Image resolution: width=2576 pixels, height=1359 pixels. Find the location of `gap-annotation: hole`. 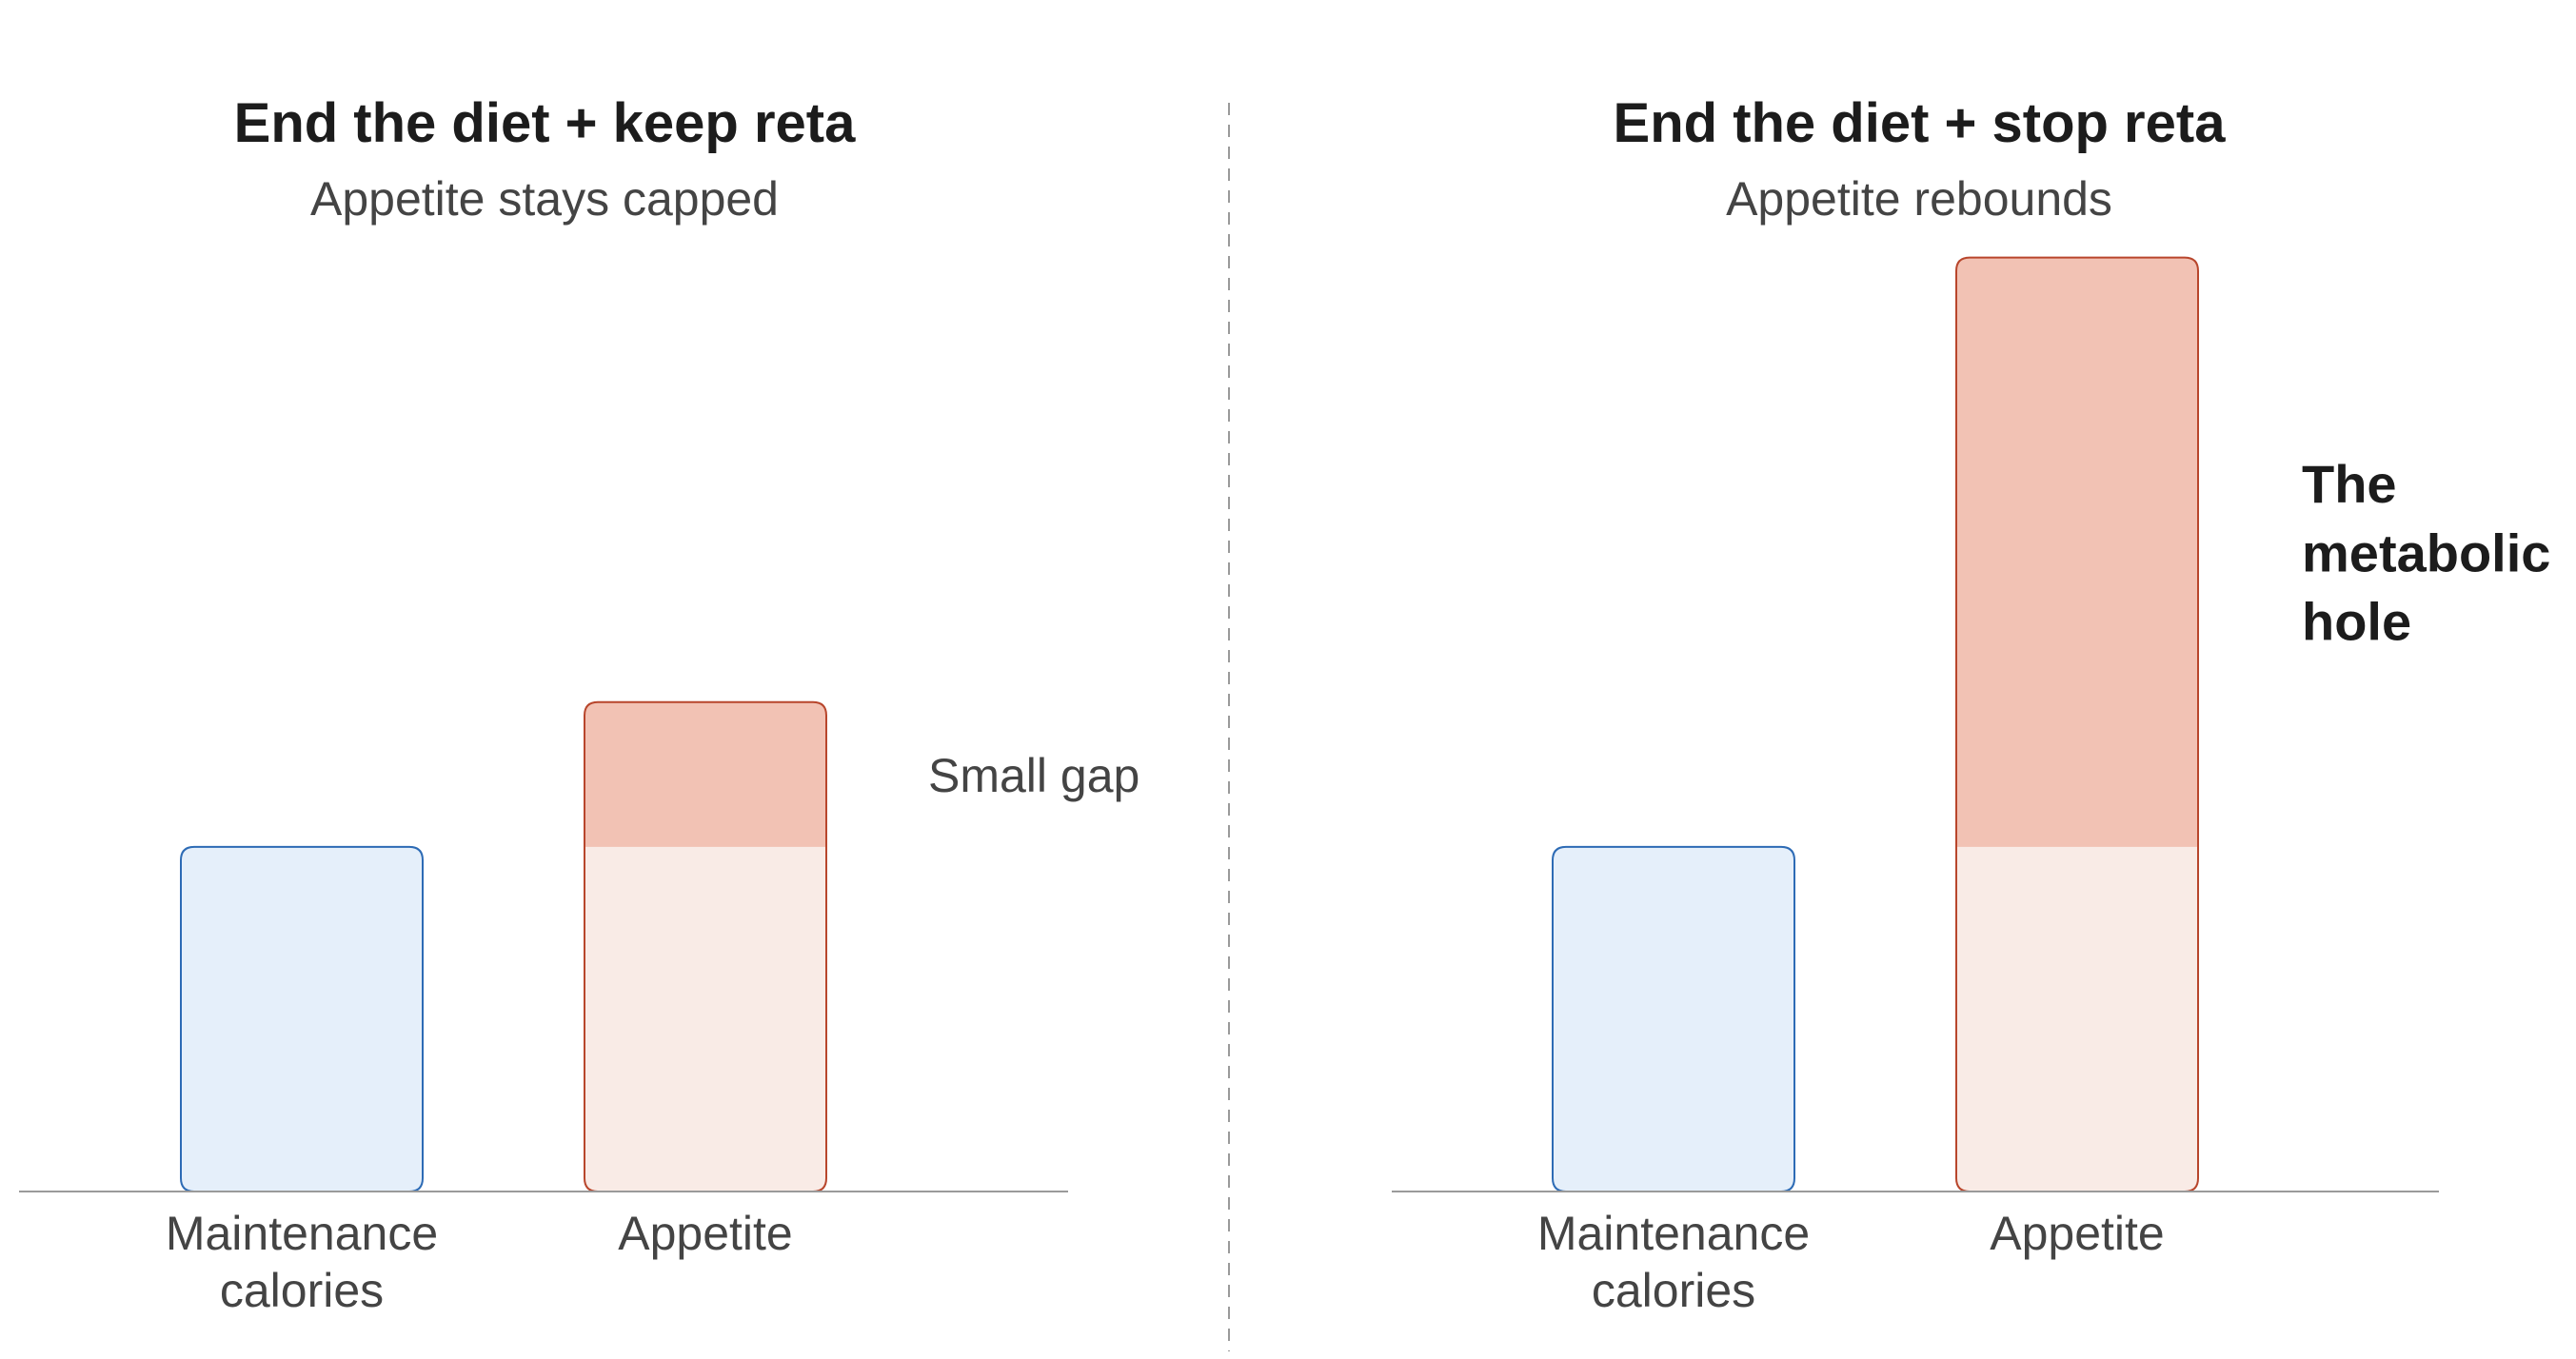

gap-annotation: hole is located at coordinates (2356, 622).